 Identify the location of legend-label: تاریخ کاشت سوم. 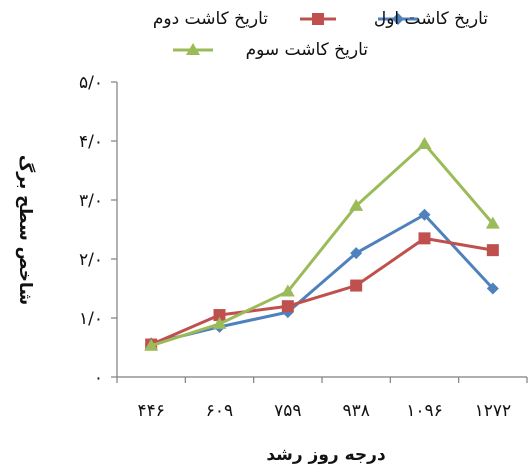
(307, 50).